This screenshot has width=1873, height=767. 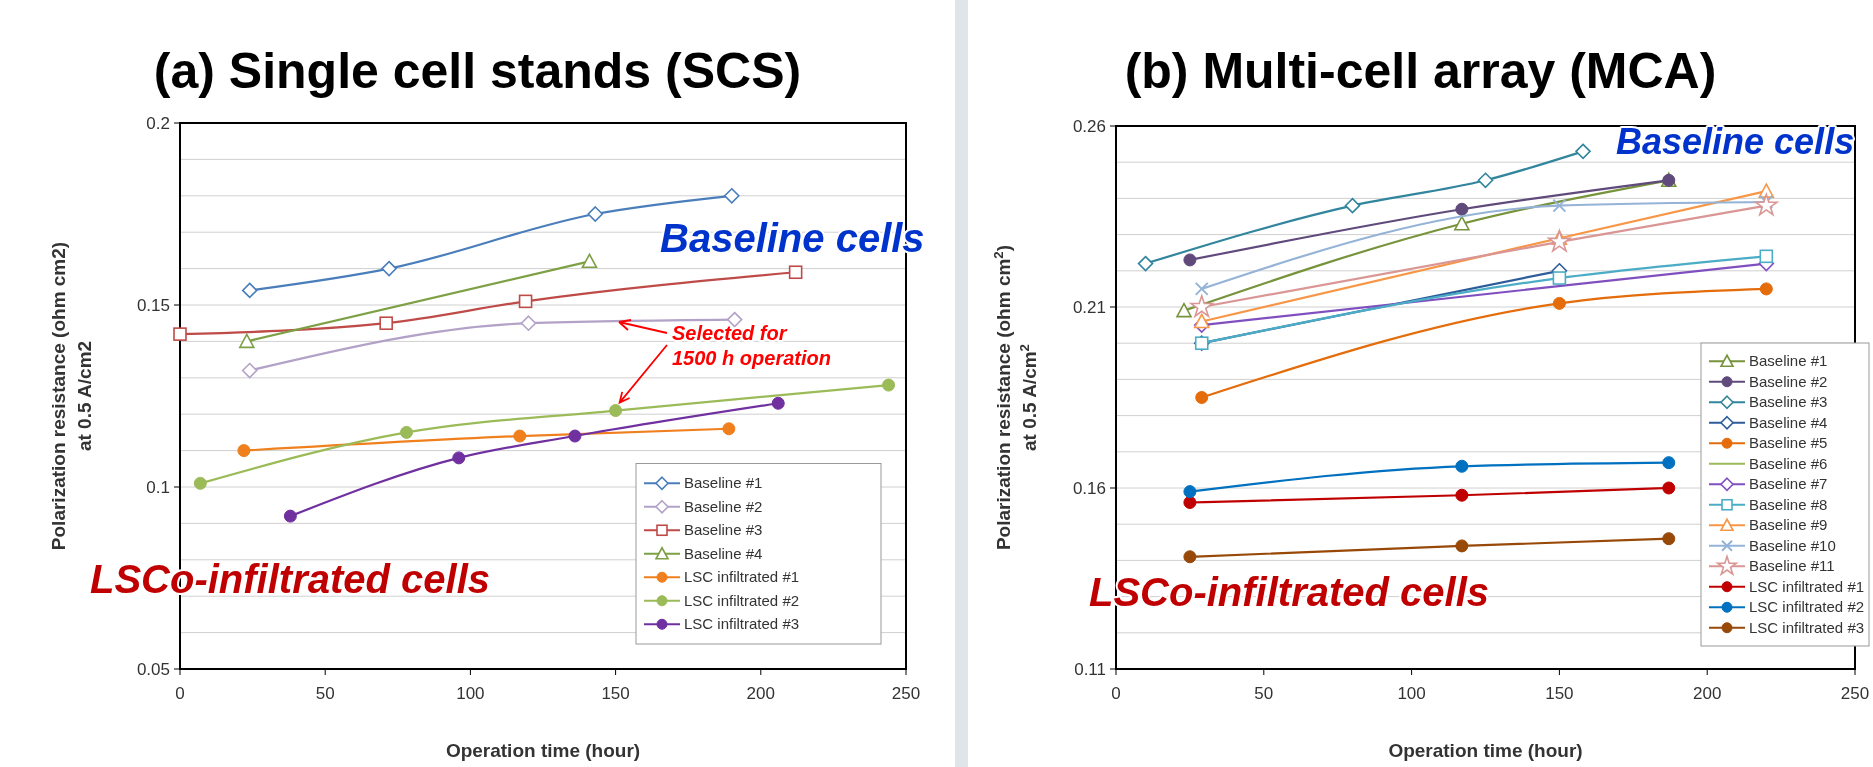 I want to click on y-tick-label: 0.11, so click(x=1090, y=669).